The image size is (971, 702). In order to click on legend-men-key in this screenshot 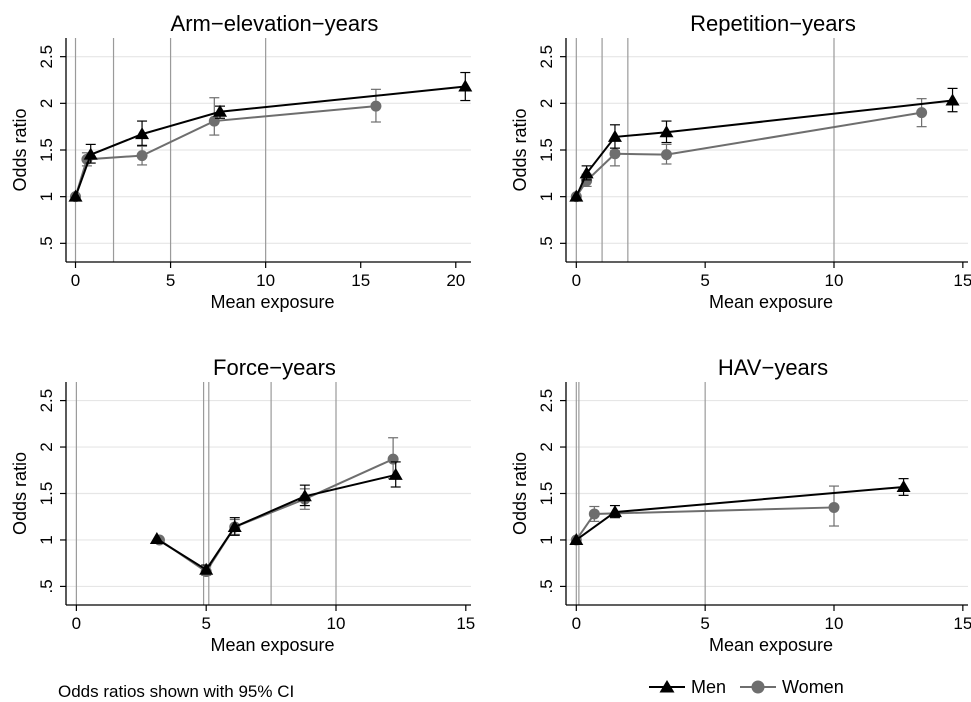, I will do `click(667, 686)`.